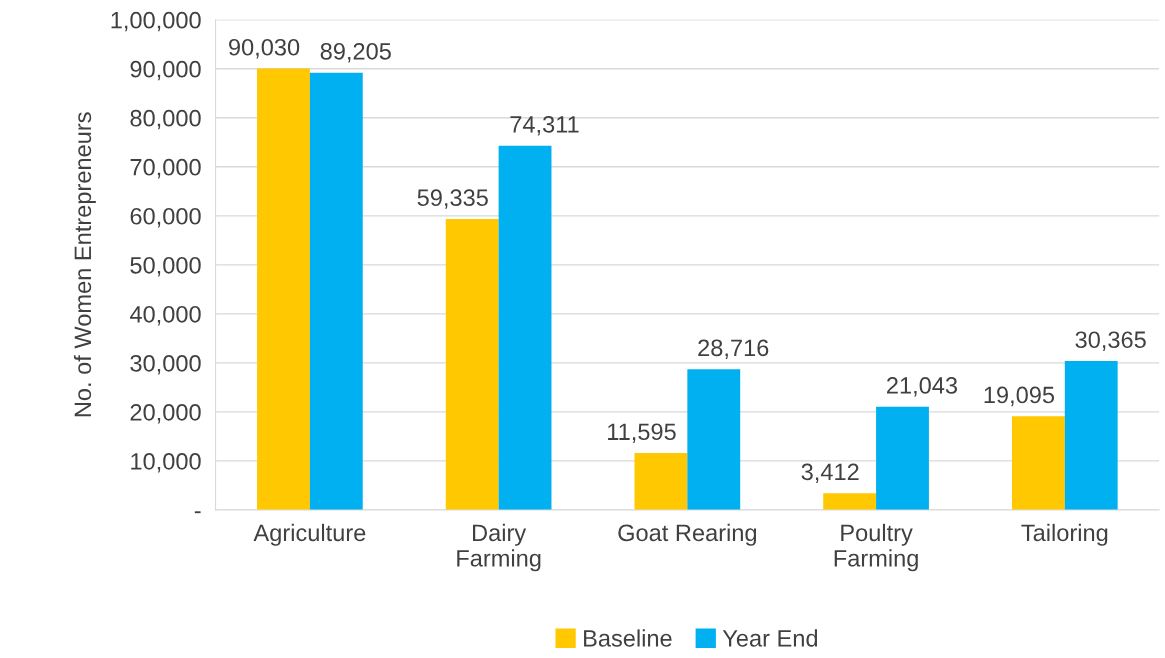 The height and width of the screenshot is (658, 1165). Describe the element at coordinates (165, 413) in the screenshot. I see `y-tick-label: 20,000` at that location.